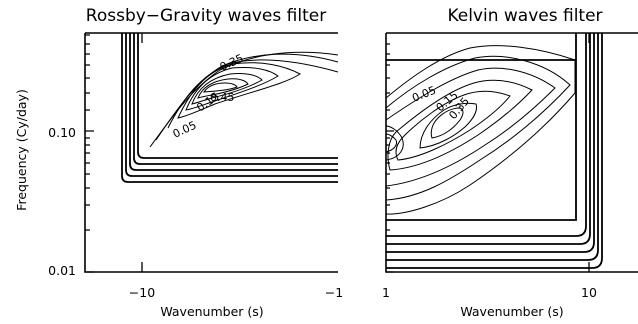 This screenshot has width=638, height=324. What do you see at coordinates (441, 103) in the screenshot?
I see `right-contour-labels: 0.05 0.15 0.35` at bounding box center [441, 103].